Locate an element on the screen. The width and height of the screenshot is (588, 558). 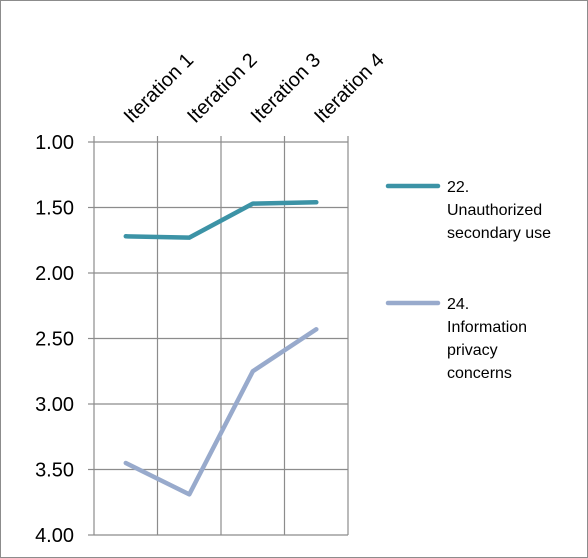
y-tick-label: 4.00 is located at coordinates (54, 536).